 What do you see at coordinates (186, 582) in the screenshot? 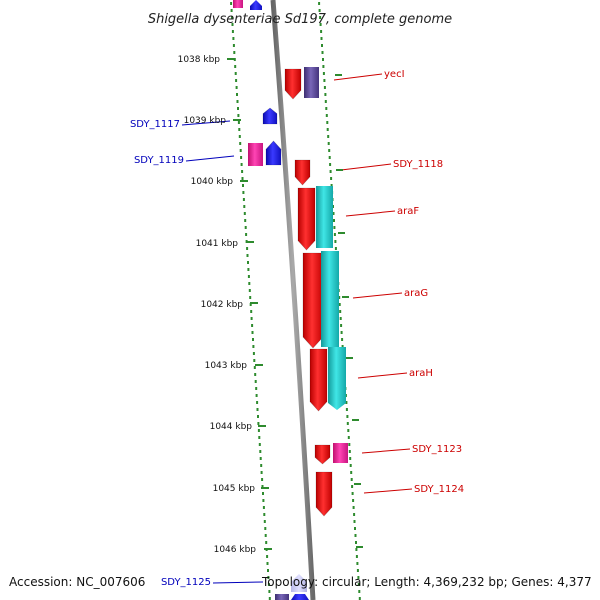
I see `gene-label-sdy-1125: SDY_1125` at bounding box center [186, 582].